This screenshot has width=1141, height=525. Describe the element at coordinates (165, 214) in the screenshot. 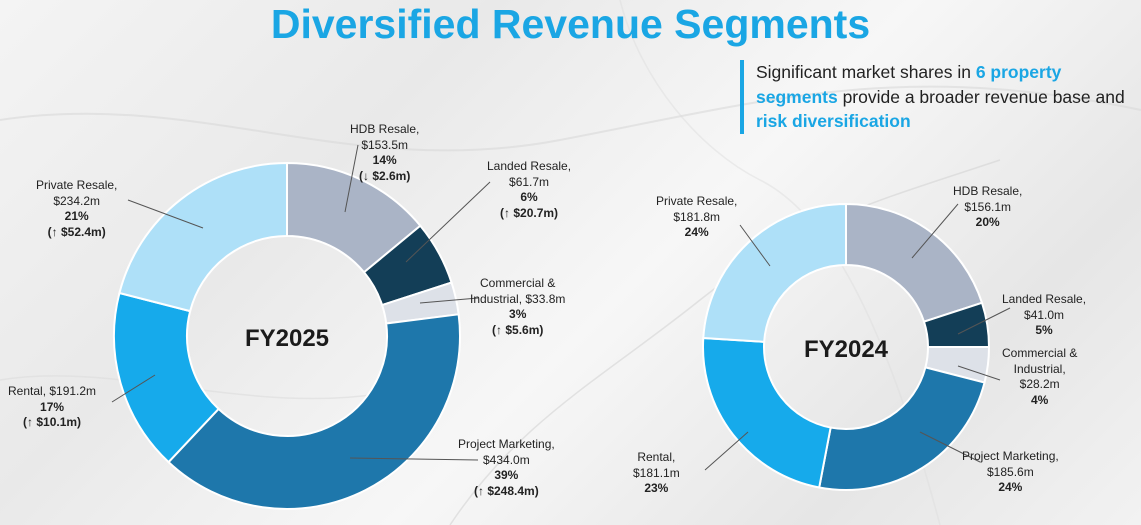

I see `leader-fy25-private` at that location.